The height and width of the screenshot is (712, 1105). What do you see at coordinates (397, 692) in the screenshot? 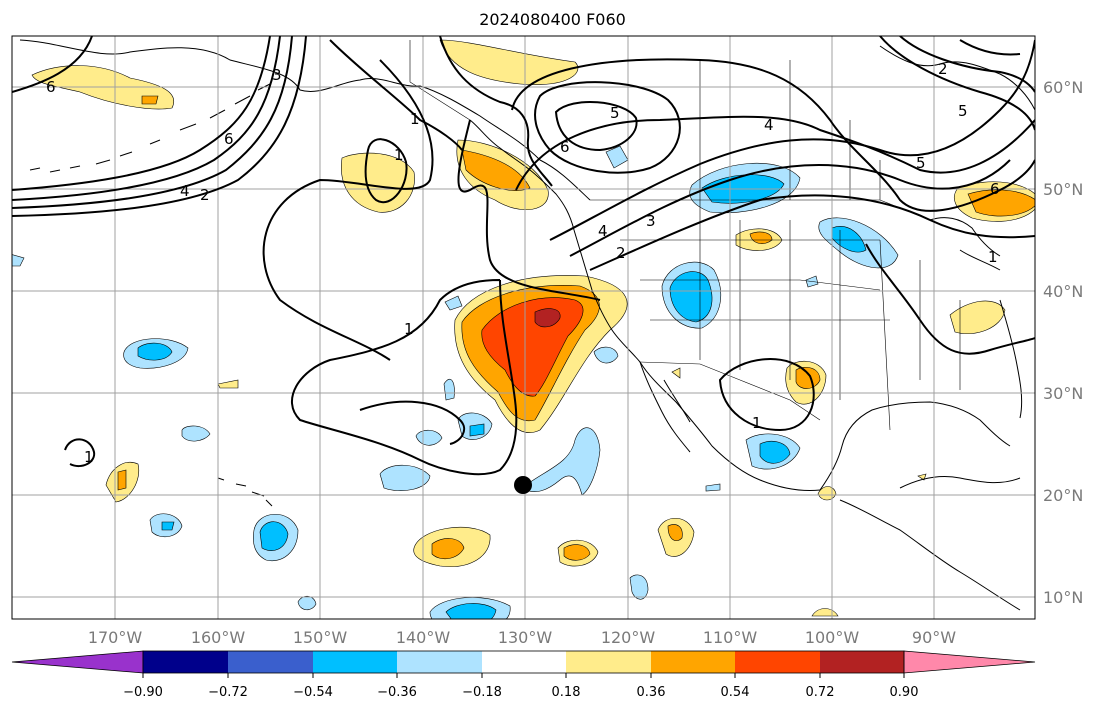
I see `colorbar-tick-label: −0.36` at bounding box center [397, 692].